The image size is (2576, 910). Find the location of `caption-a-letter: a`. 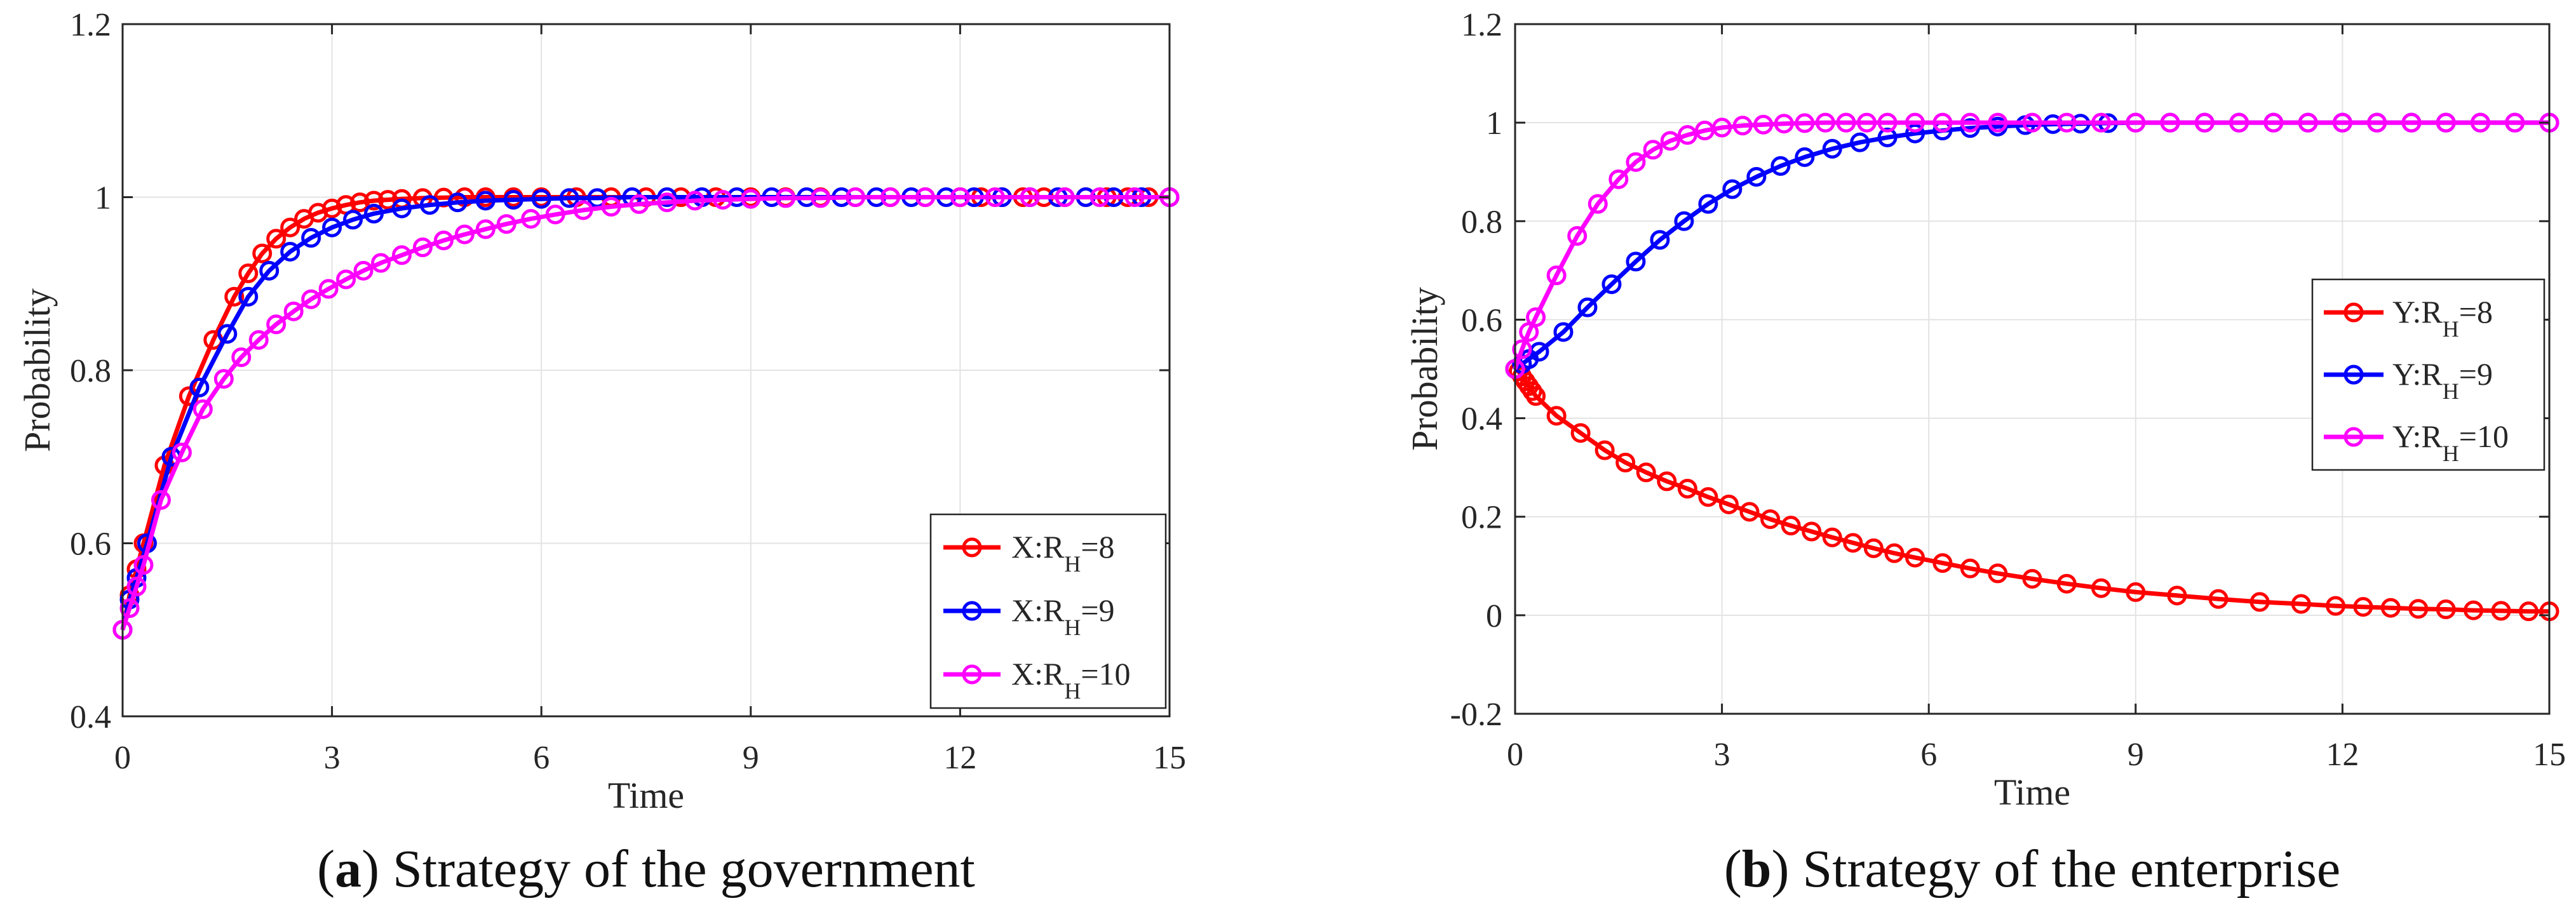

caption-a-letter: a is located at coordinates (348, 869).